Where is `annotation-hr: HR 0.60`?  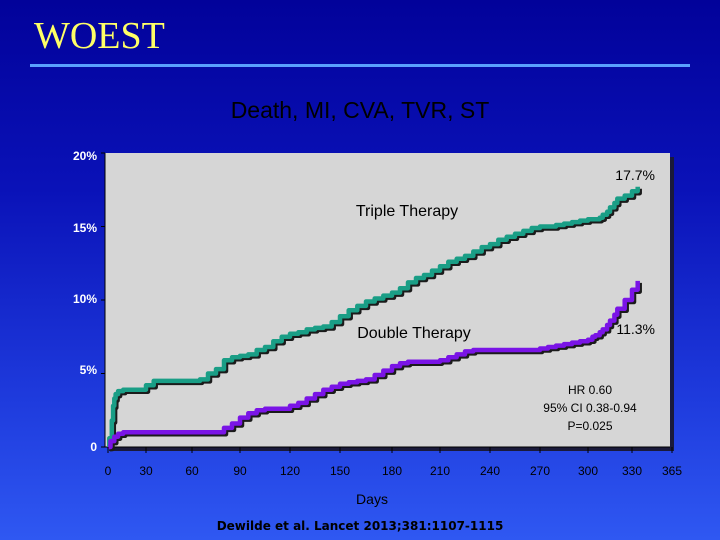 annotation-hr: HR 0.60 is located at coordinates (590, 390).